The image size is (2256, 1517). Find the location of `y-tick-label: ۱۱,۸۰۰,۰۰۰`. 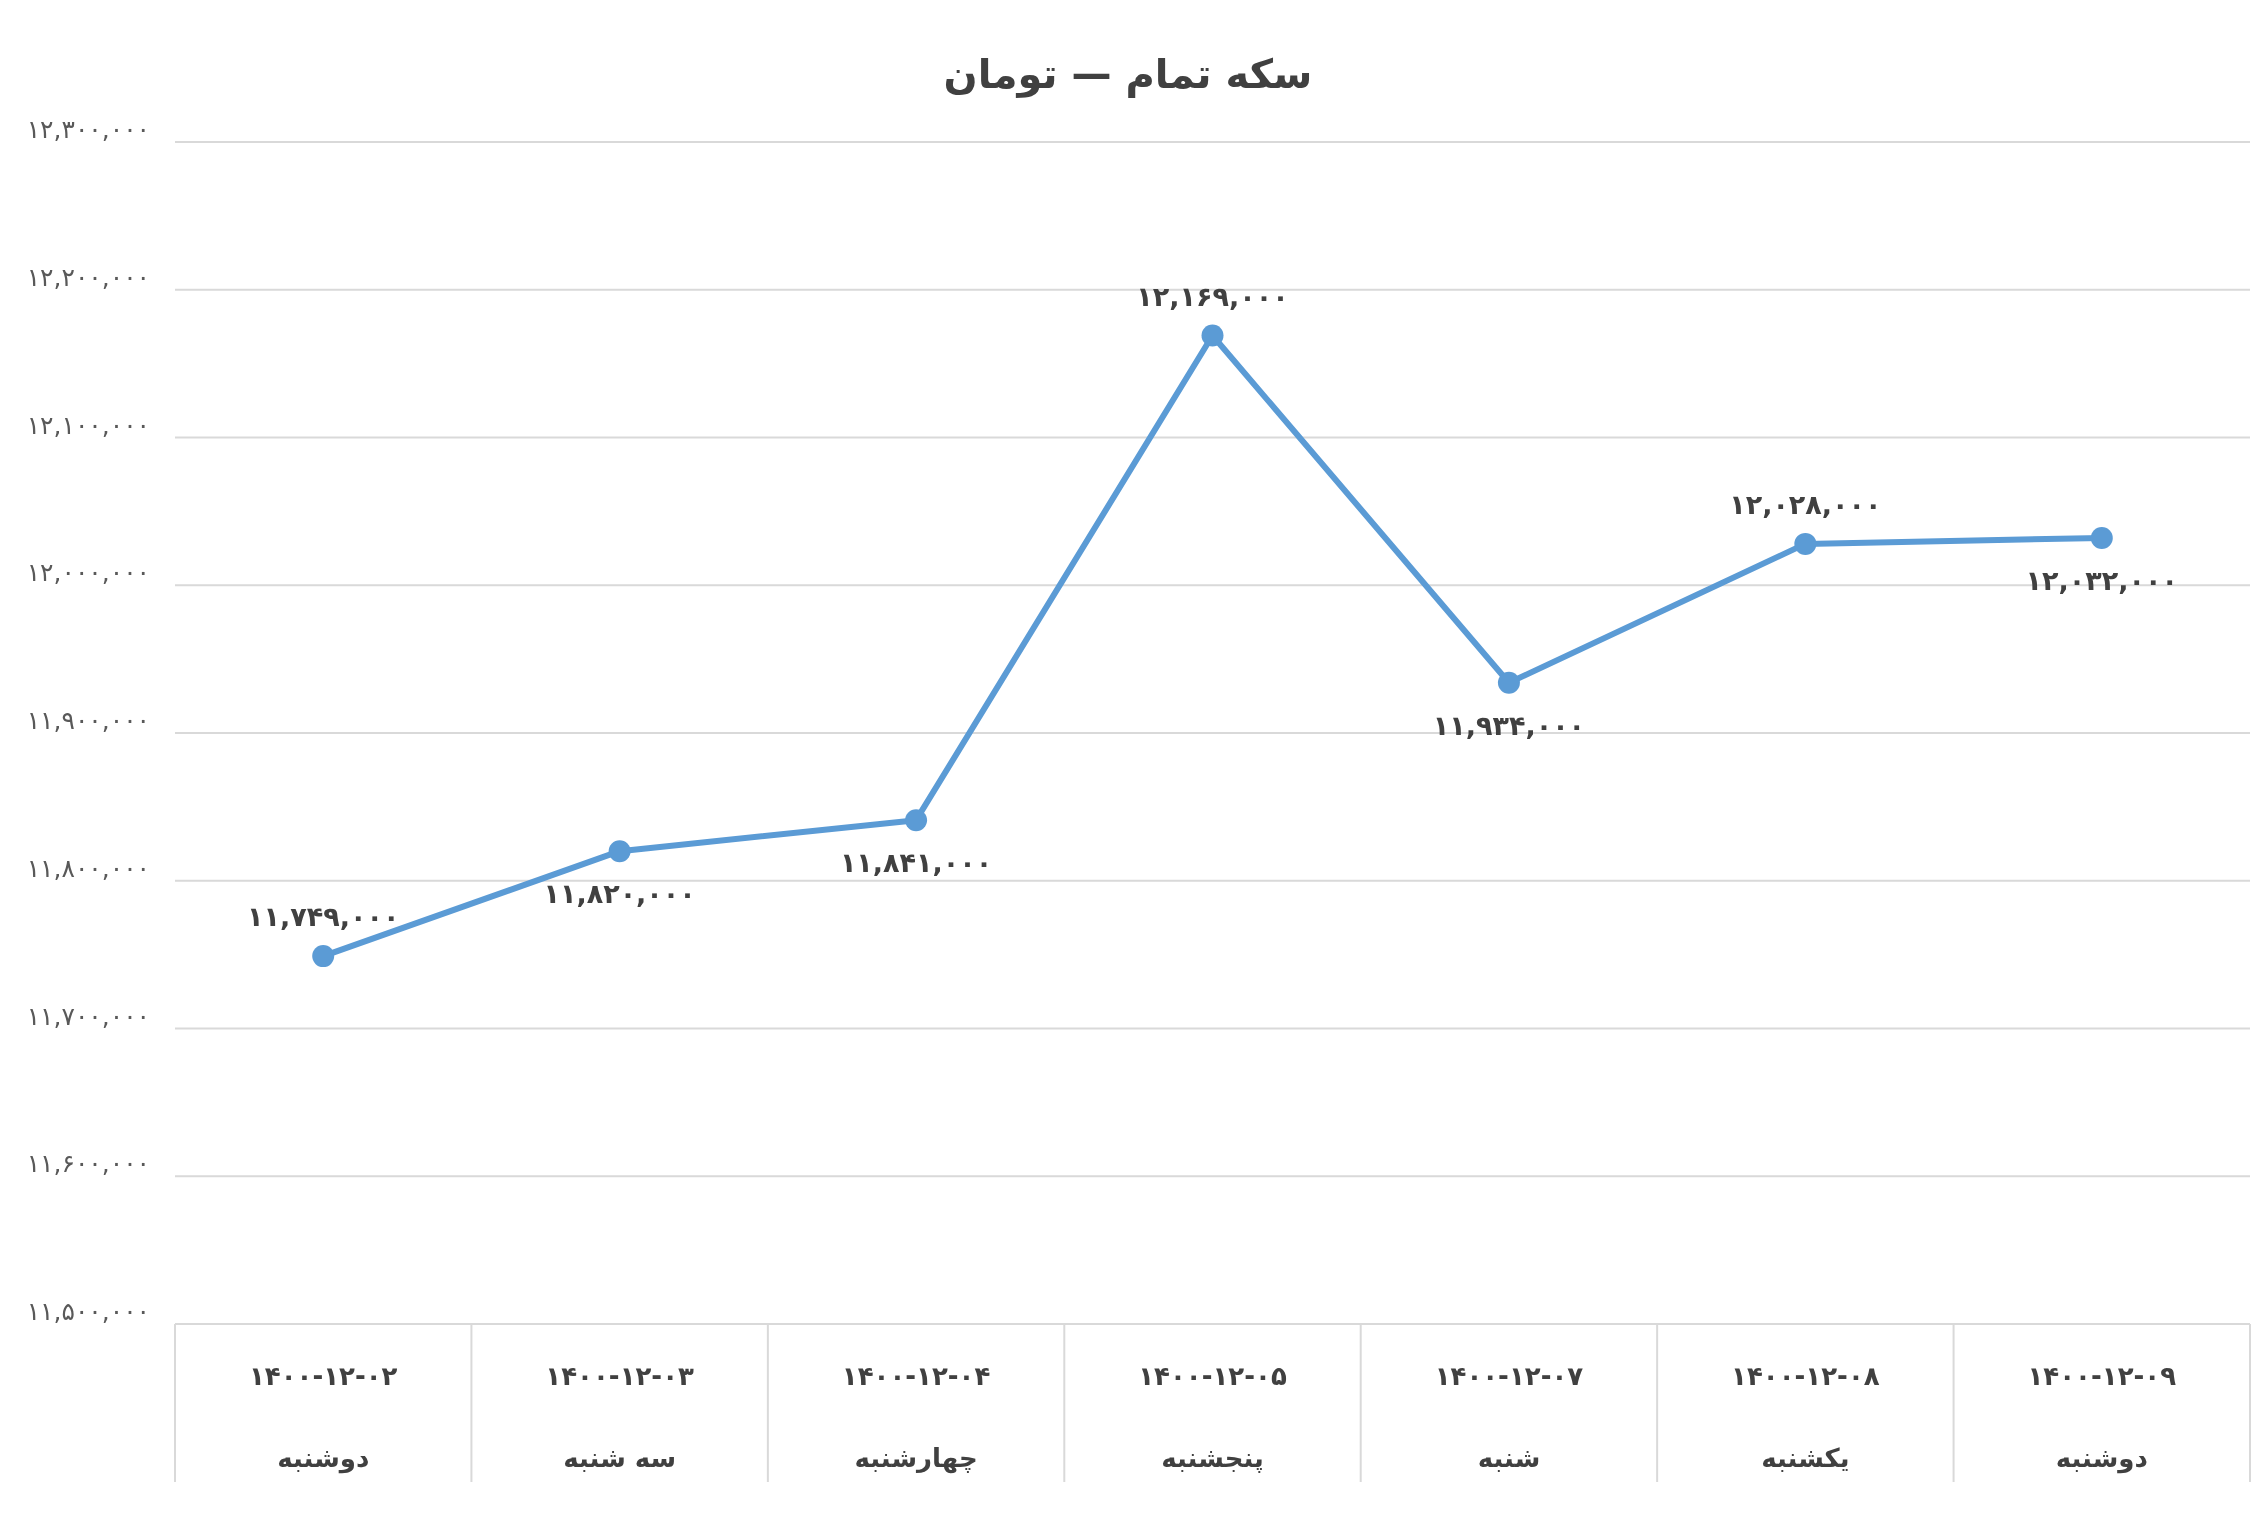

y-tick-label: ۱۱,۸۰۰,۰۰۰ is located at coordinates (88, 868).